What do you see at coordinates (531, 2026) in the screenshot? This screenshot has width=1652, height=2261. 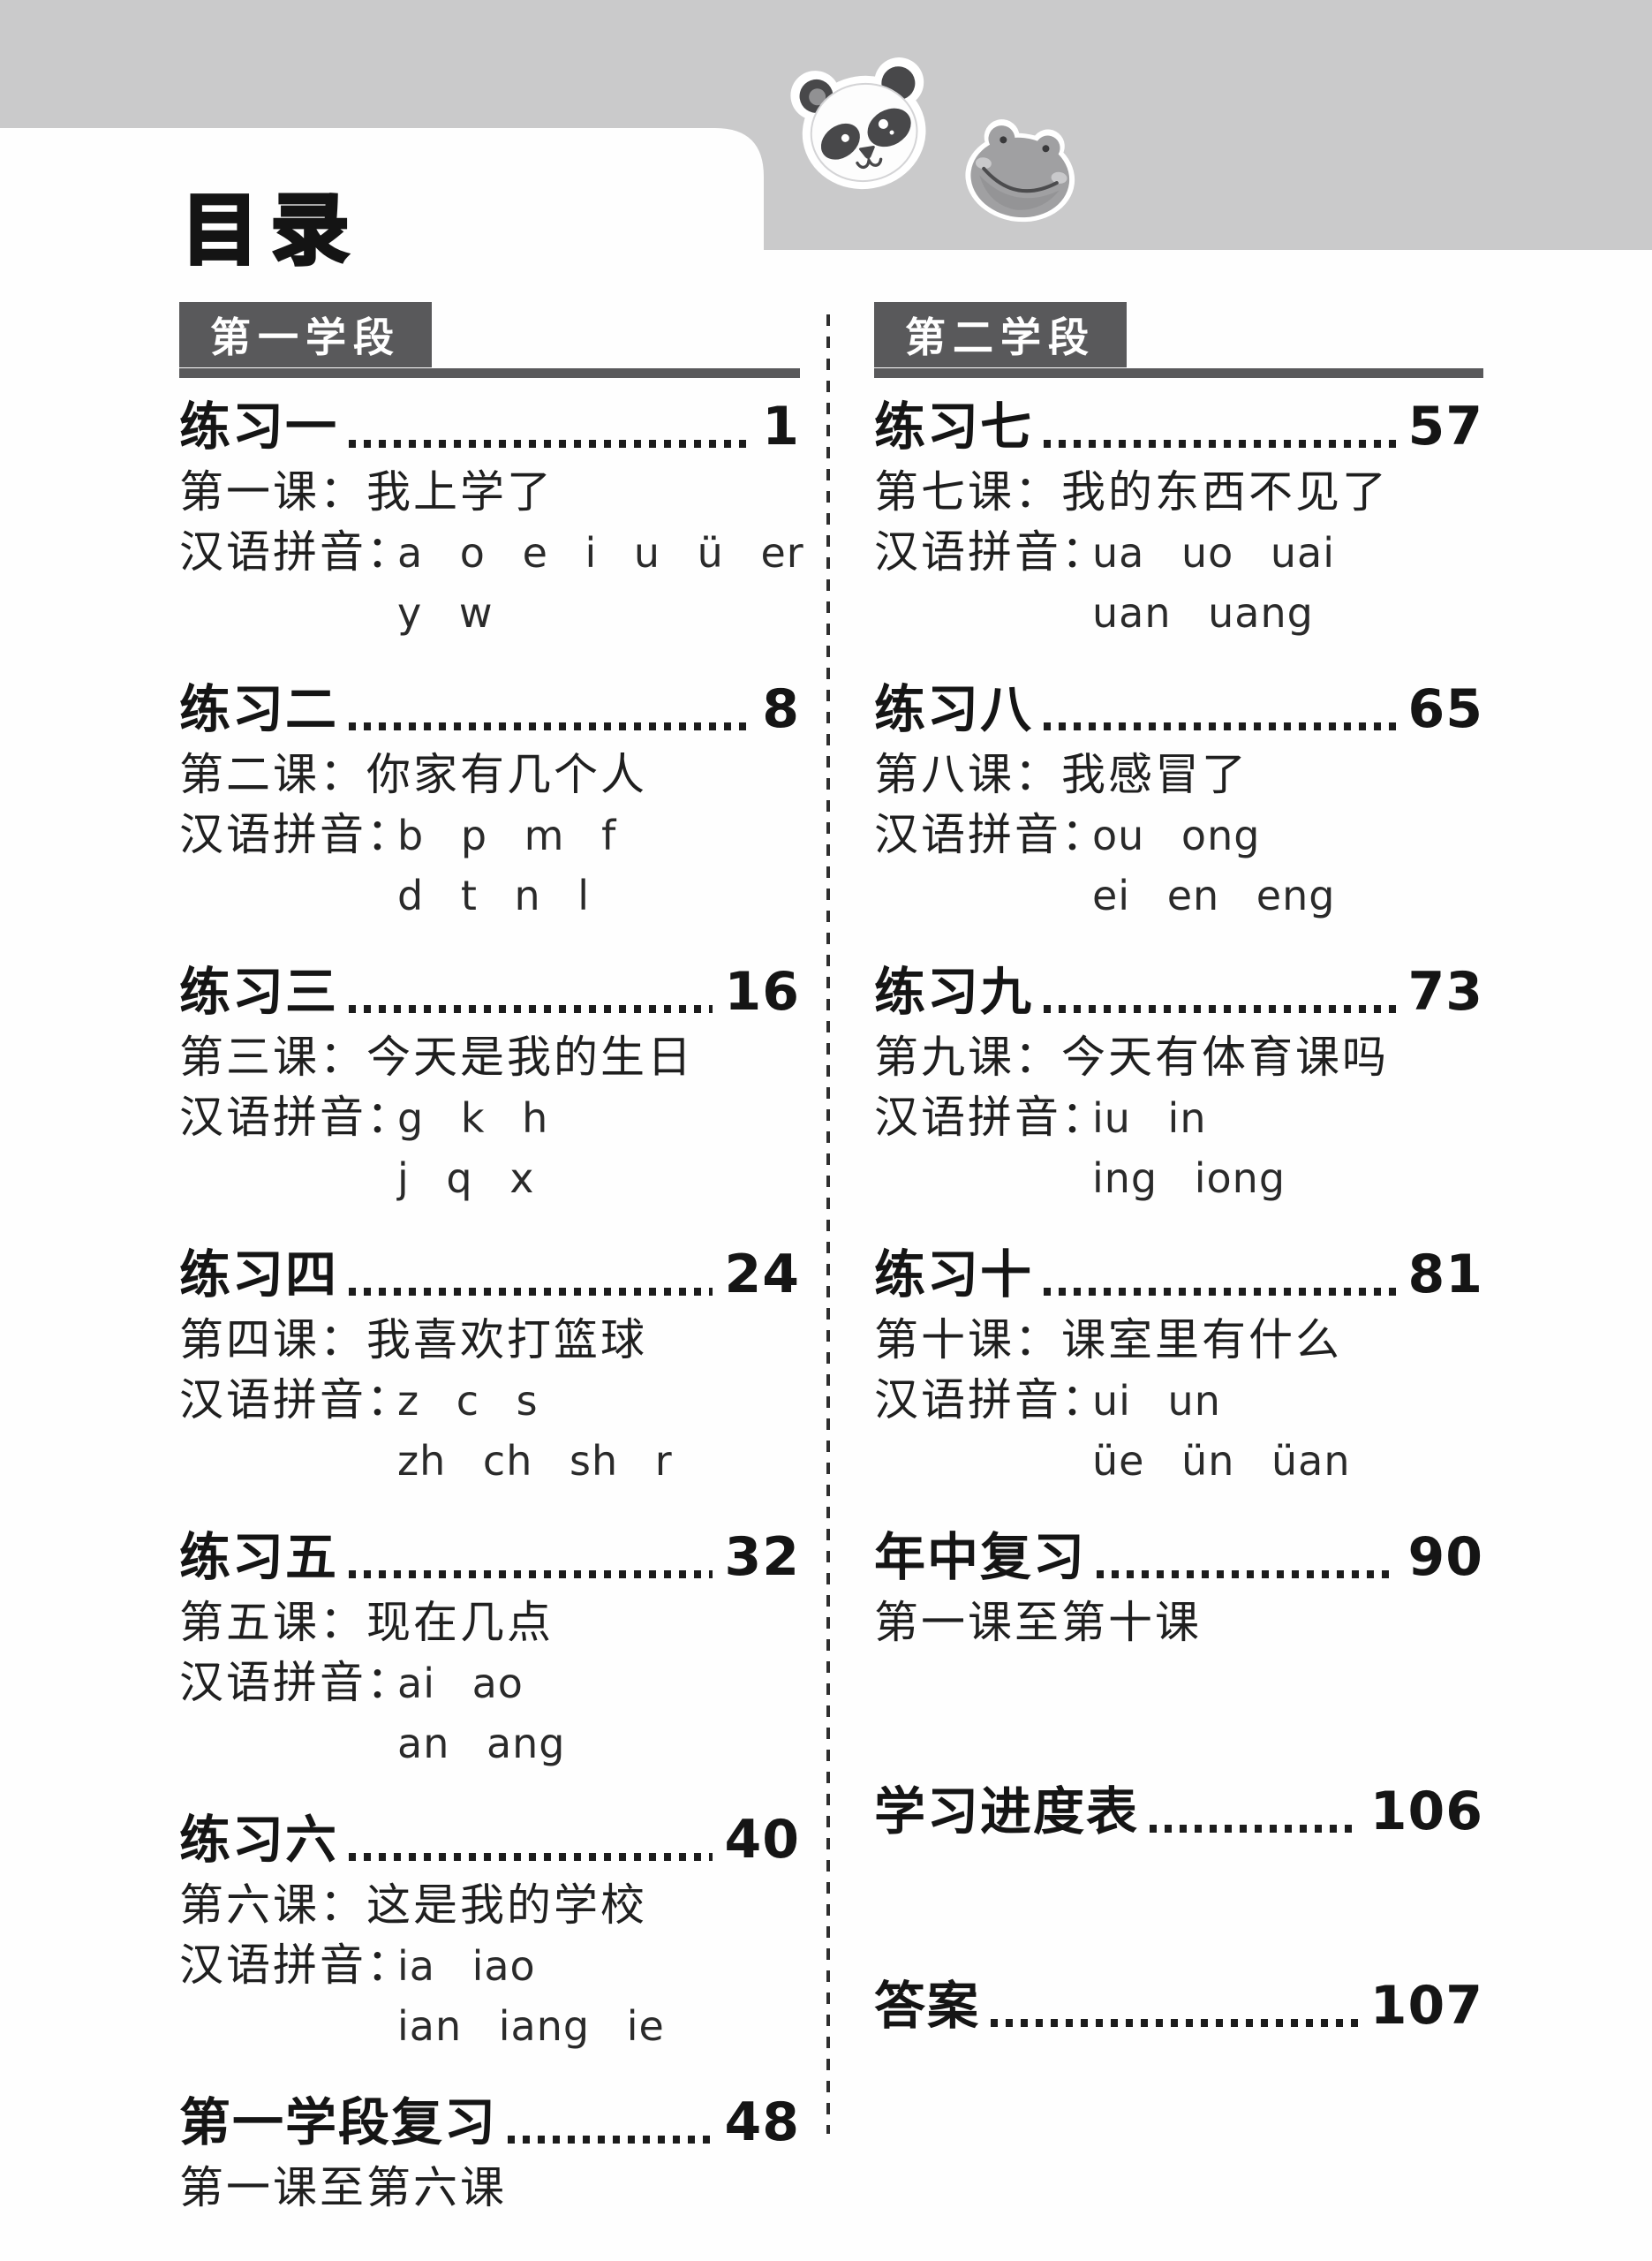 I see `pinyin-letters: ian iang ie` at bounding box center [531, 2026].